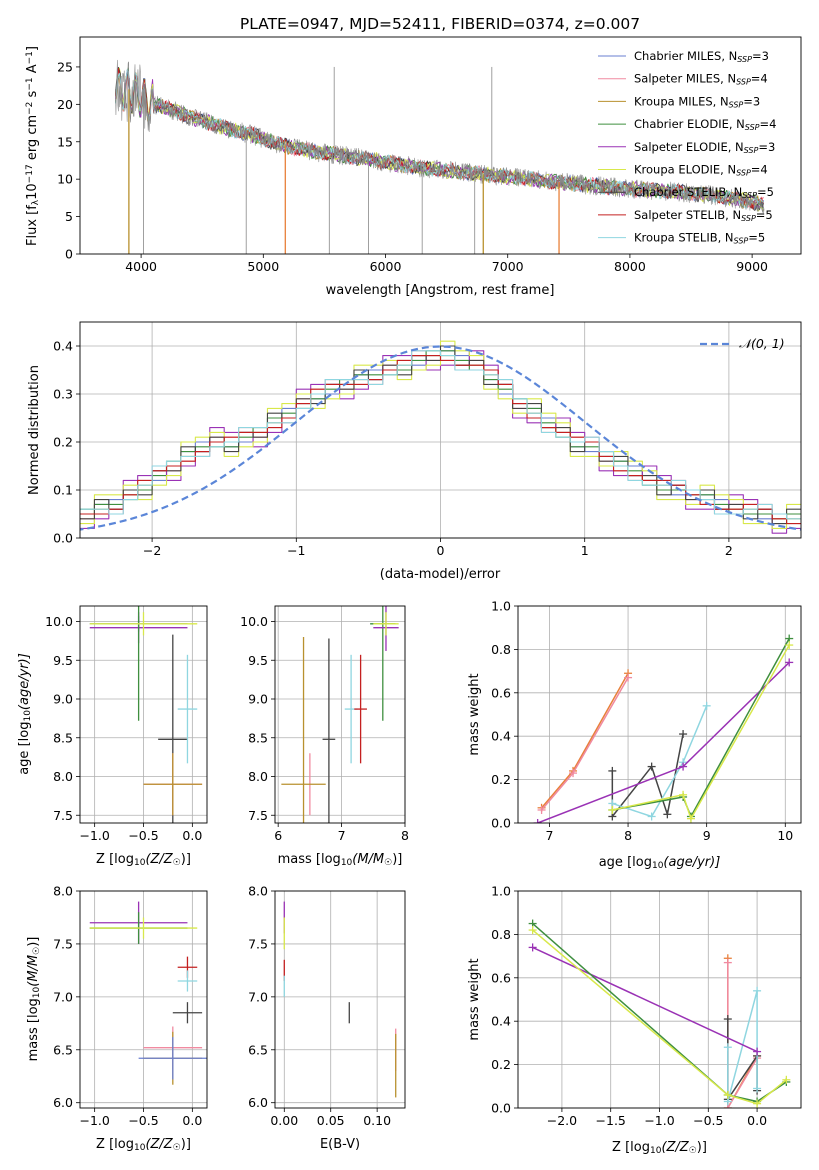 The image size is (819, 1170). What do you see at coordinates (30, 108) in the screenshot?
I see `y-axis-label-part: −2` at bounding box center [30, 108].